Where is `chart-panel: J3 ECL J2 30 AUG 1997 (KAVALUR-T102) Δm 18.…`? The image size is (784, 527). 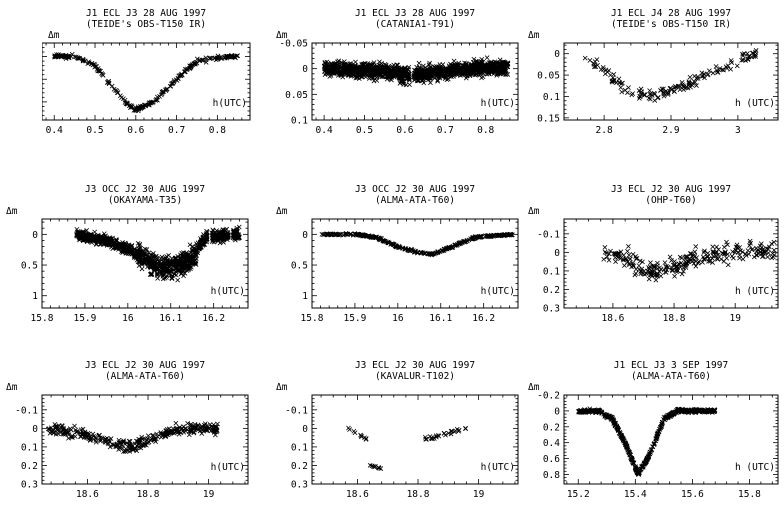
chart-panel: J3 ECL J2 30 AUG 1997 (KAVALUR-T102) Δm 18.… is located at coordinates (395, 439).